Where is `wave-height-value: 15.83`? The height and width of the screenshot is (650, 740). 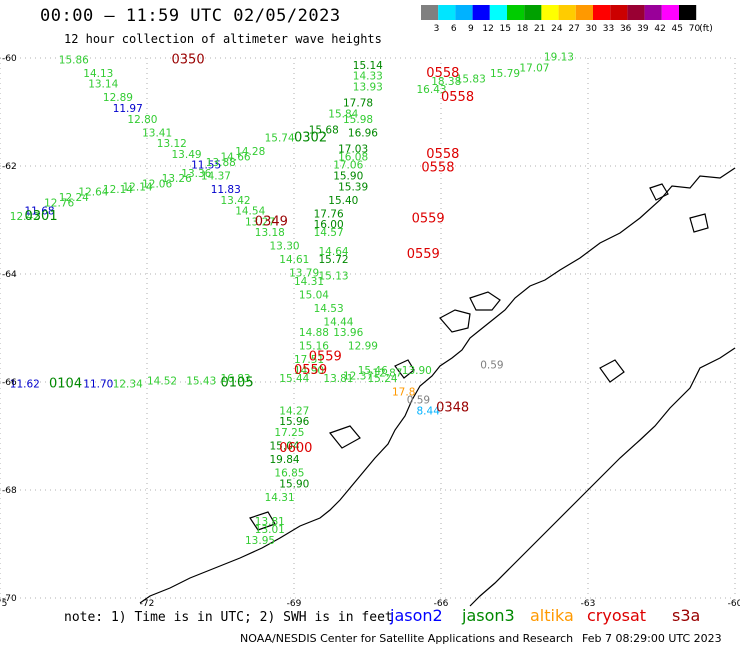
wave-height-value: 15.83 is located at coordinates (471, 79).